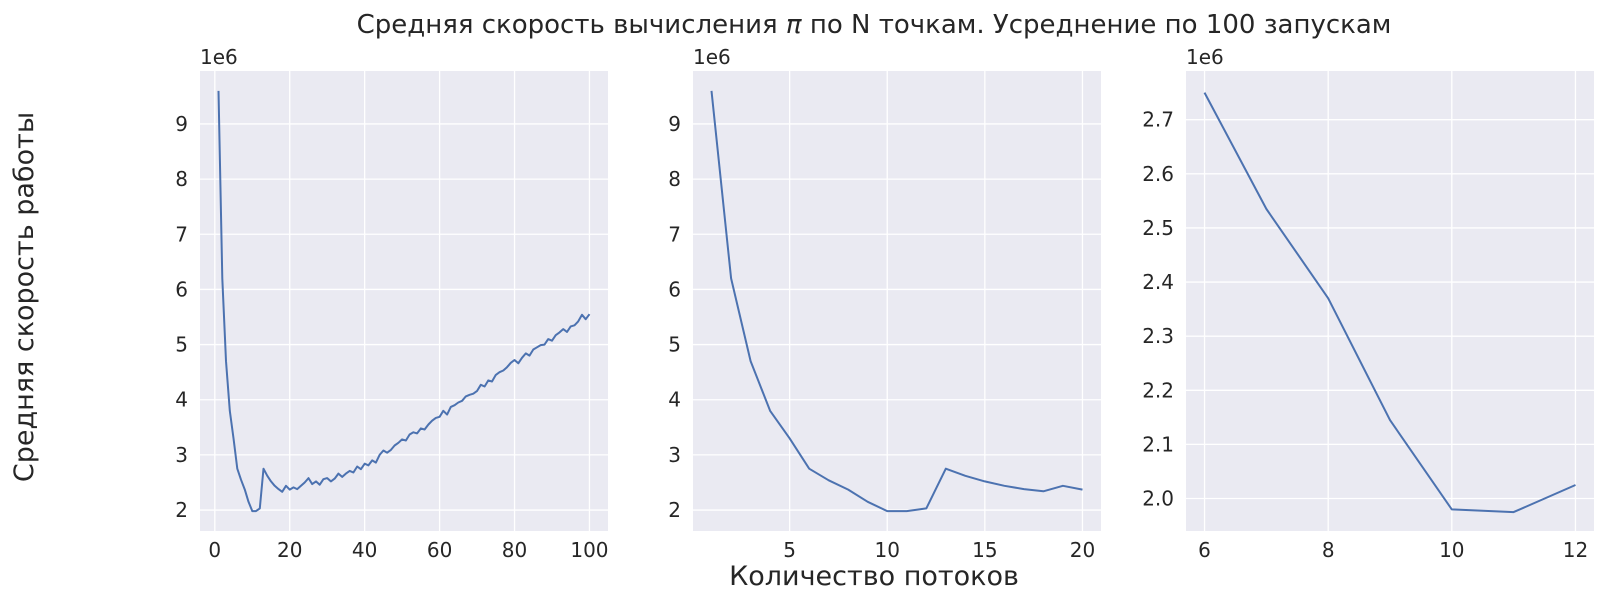 This screenshot has height=602, width=1604. What do you see at coordinates (984, 550) in the screenshot?
I see `x-tick-label: 15` at bounding box center [984, 550].